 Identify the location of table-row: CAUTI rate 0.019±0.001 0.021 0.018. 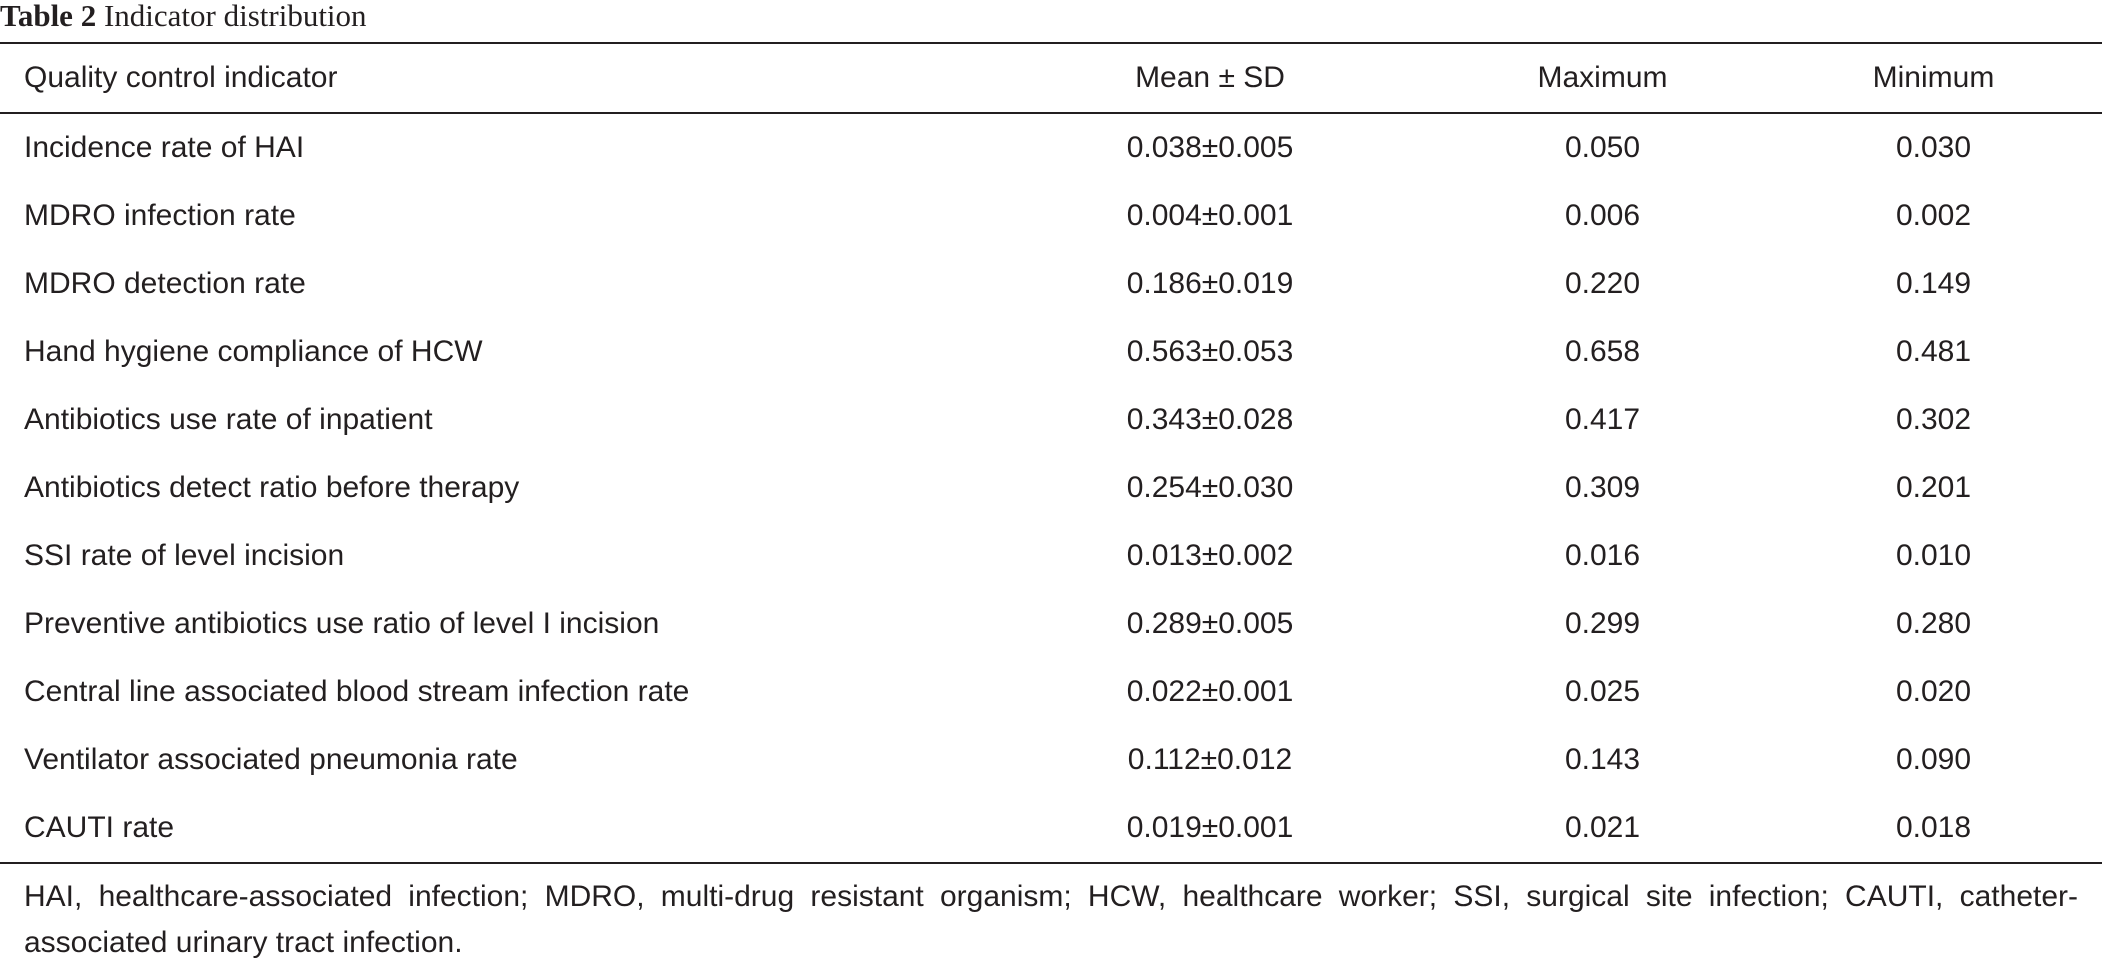
(1051, 828).